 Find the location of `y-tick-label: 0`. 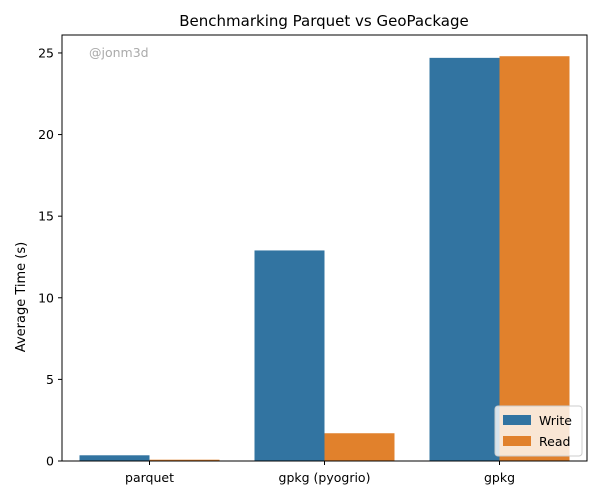

y-tick-label: 0 is located at coordinates (50, 461).